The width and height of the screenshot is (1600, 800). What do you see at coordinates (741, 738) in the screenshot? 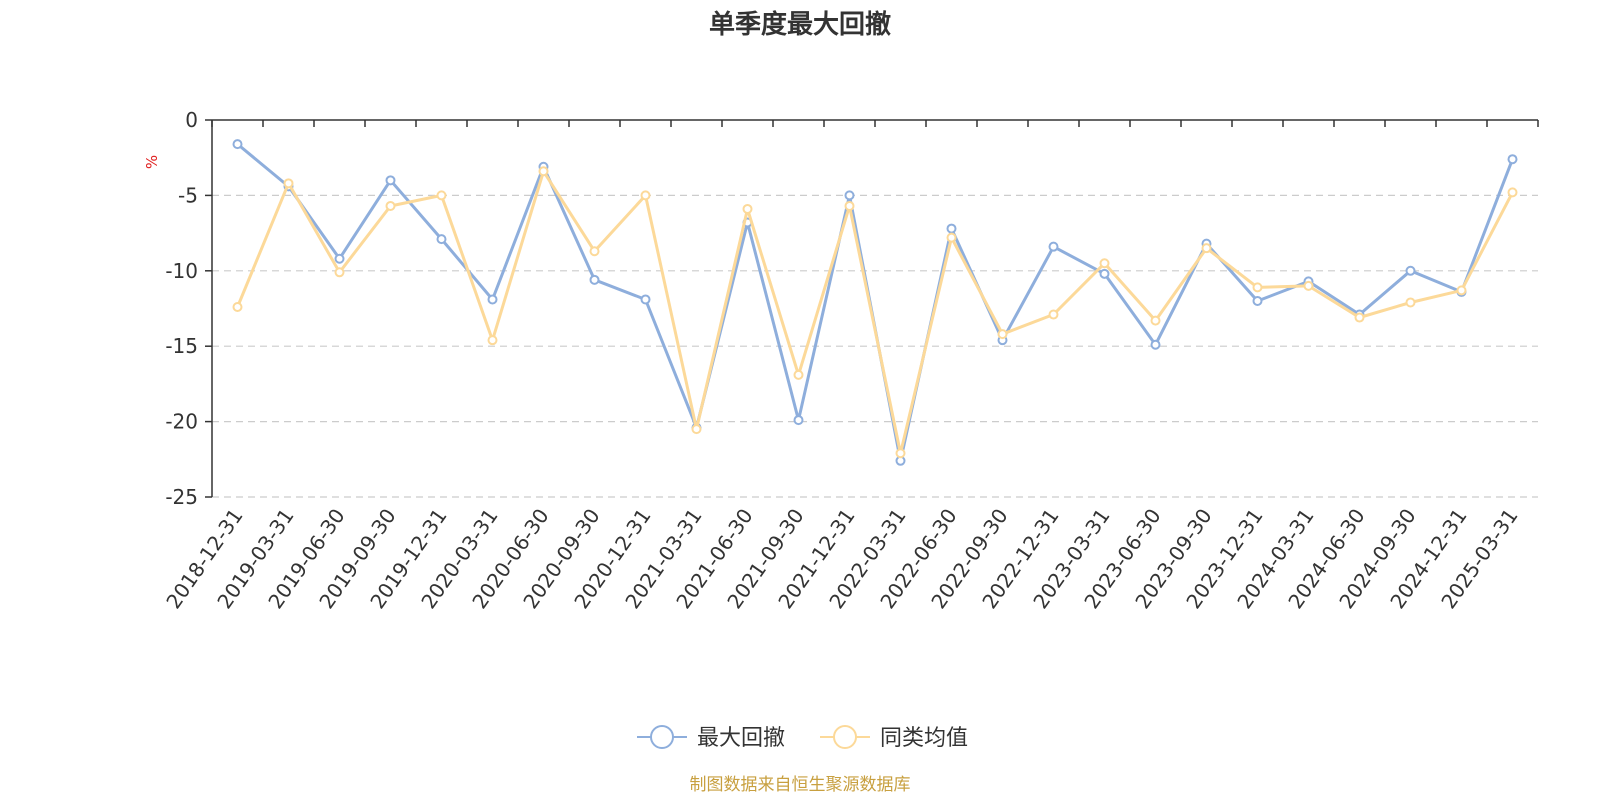
I see `legend-label: 最大回撤` at bounding box center [741, 738].